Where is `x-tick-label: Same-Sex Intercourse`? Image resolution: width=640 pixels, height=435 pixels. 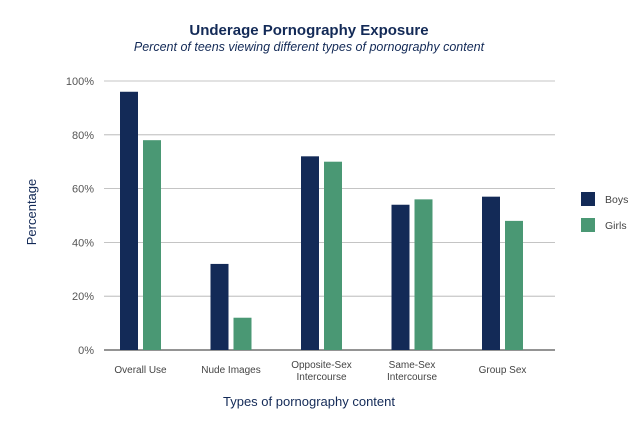 x-tick-label: Same-Sex Intercourse is located at coordinates (412, 371).